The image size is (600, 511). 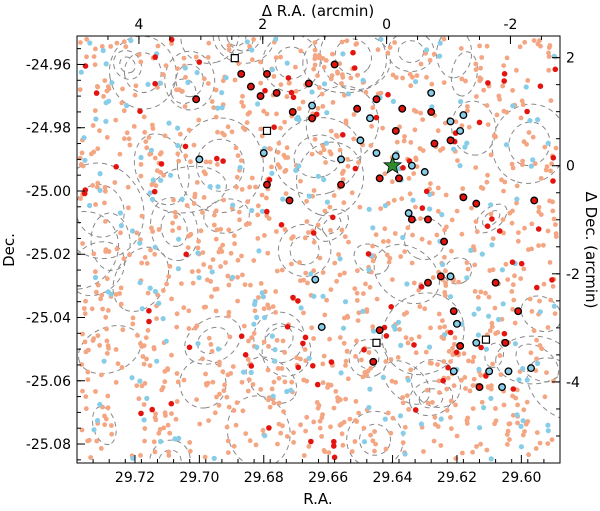 I want to click on y-tick-label: -25.08, so click(x=48, y=445).